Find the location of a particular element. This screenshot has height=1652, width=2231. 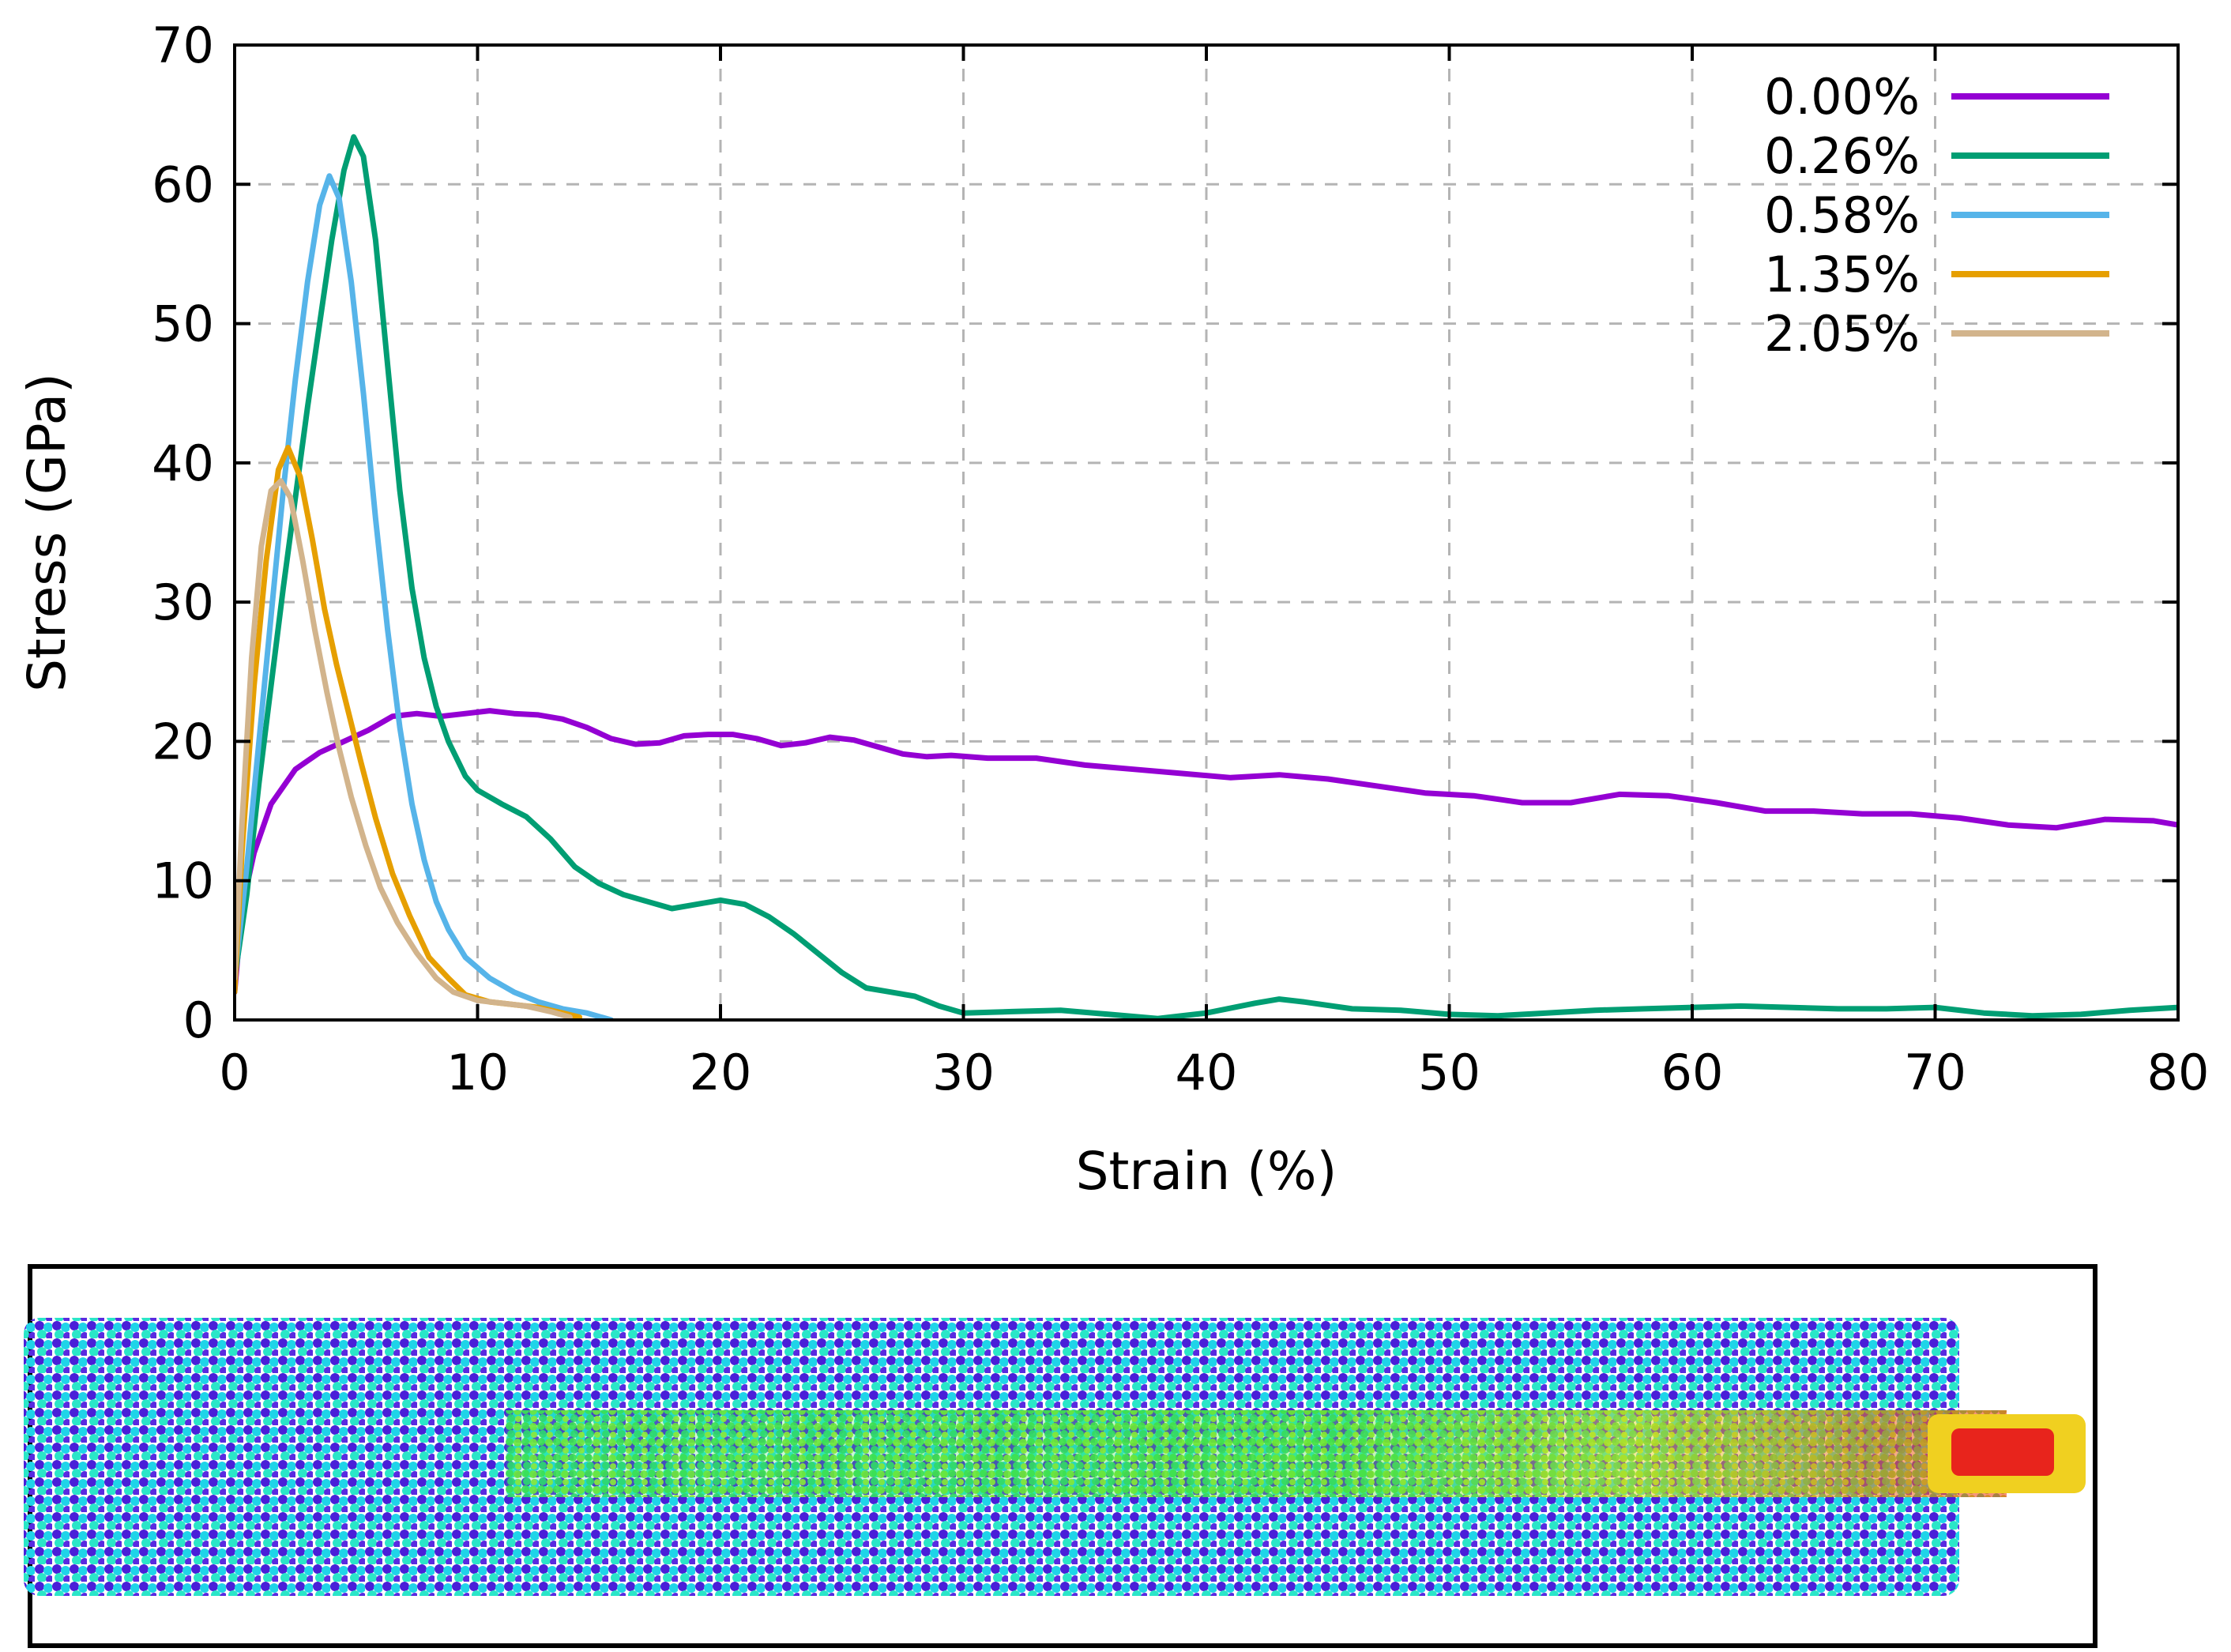

x-tick-label: 0 is located at coordinates (234, 1072).